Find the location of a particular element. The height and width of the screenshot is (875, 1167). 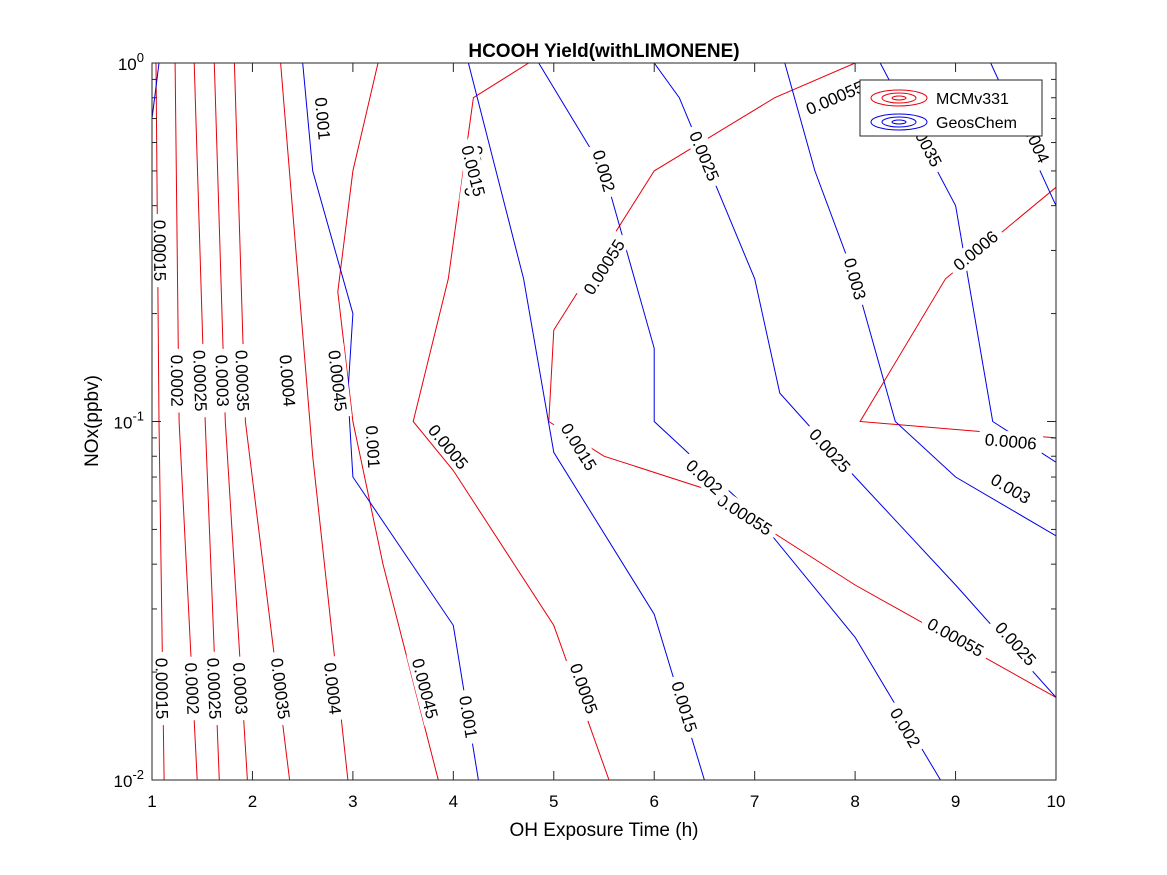

mcm-contour-label-1-1: 0.0002 is located at coordinates (192, 688).